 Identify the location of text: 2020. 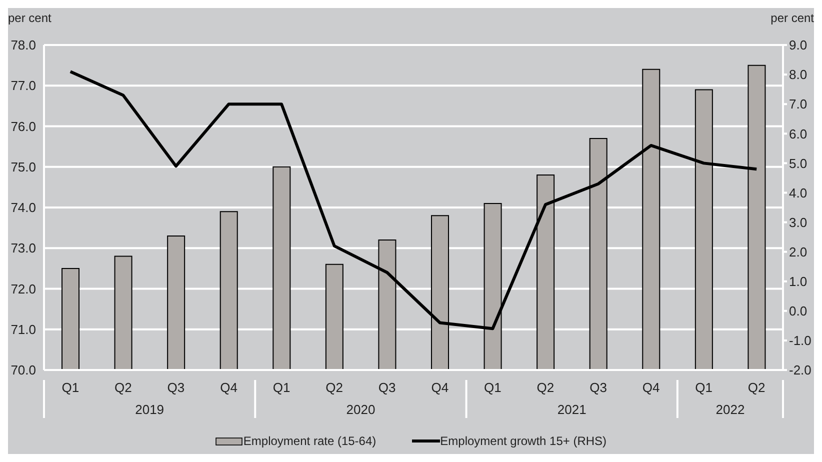
(361, 409).